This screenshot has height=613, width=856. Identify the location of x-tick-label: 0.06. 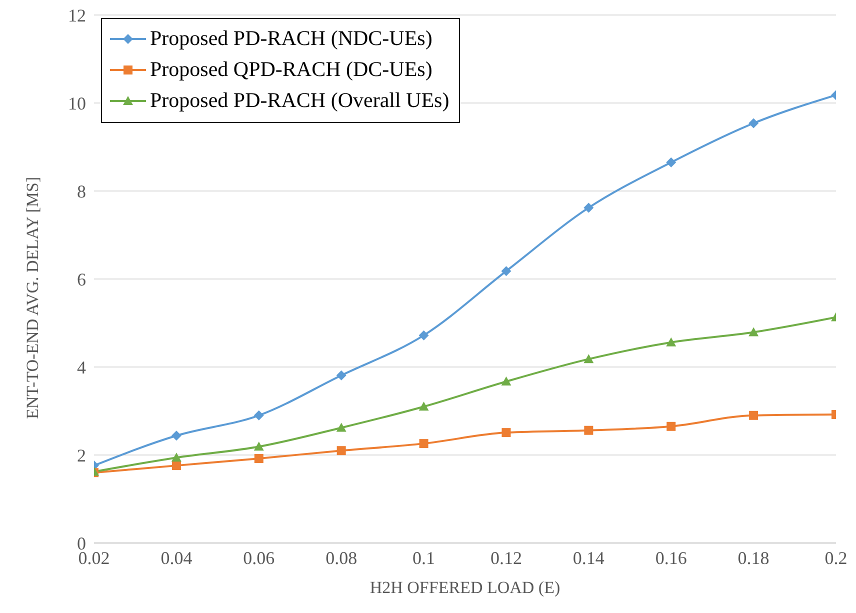
(259, 558).